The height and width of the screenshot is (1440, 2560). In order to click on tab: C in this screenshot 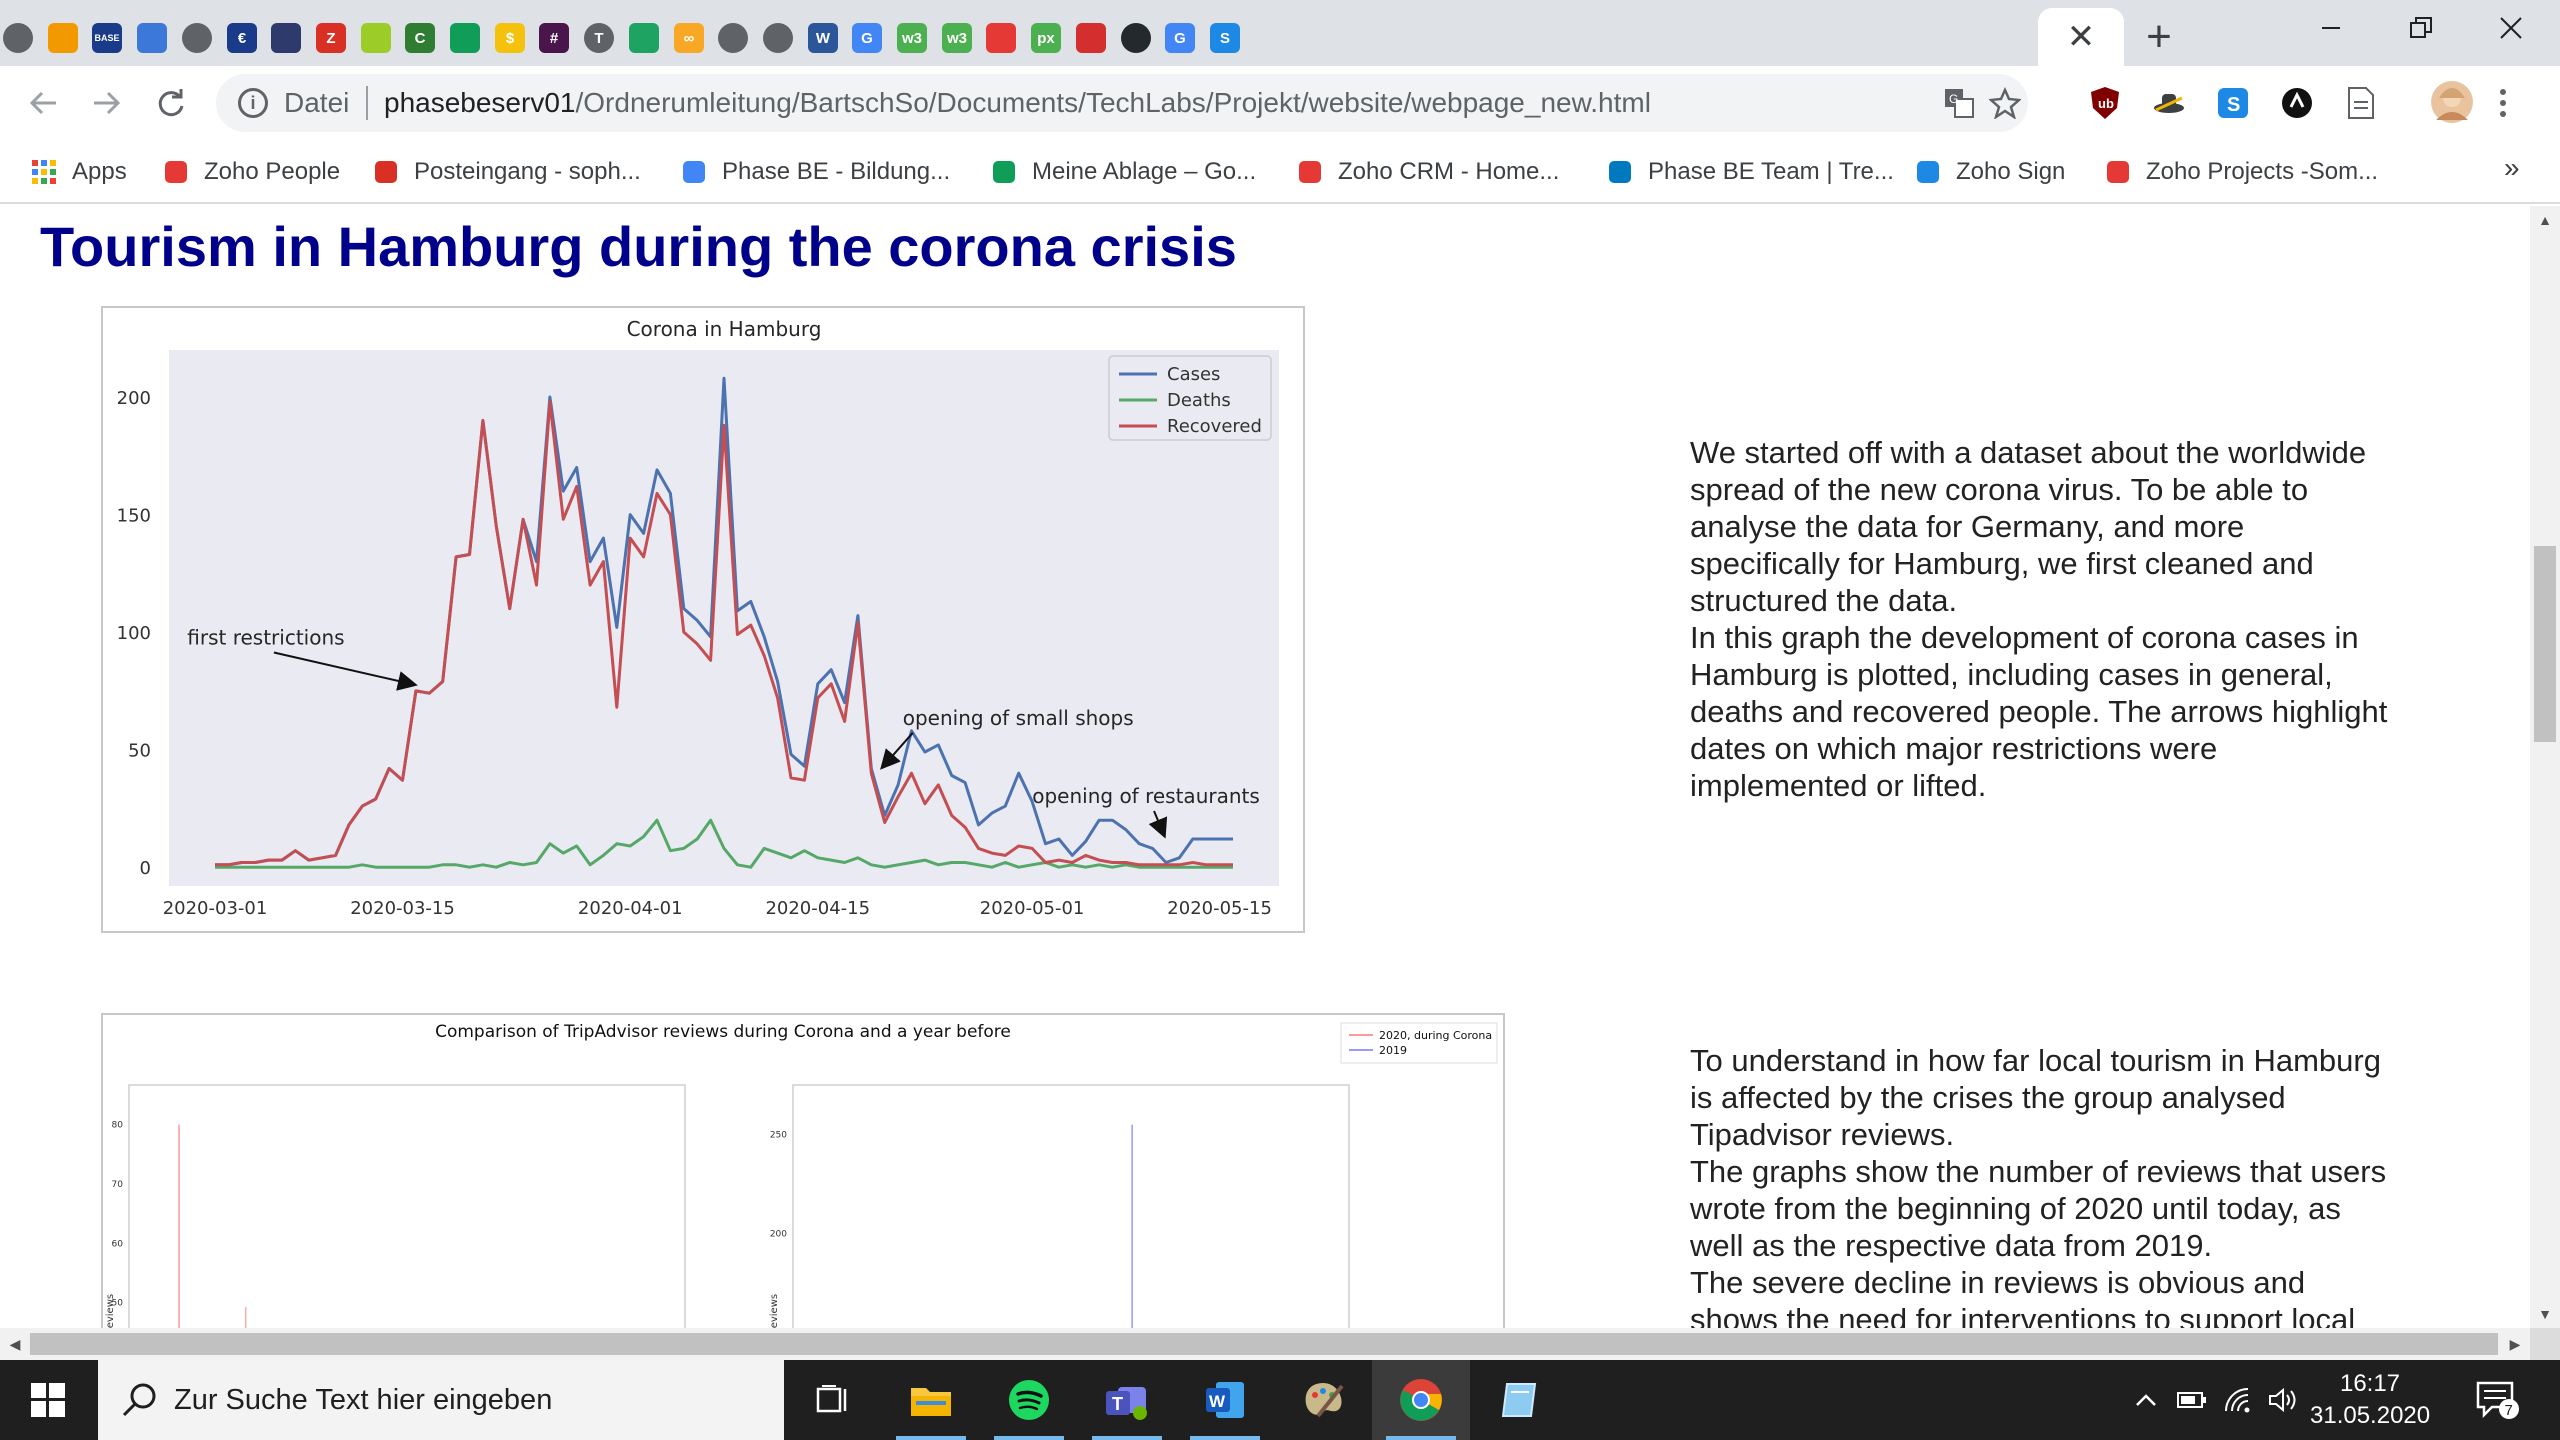, I will do `click(420, 38)`.